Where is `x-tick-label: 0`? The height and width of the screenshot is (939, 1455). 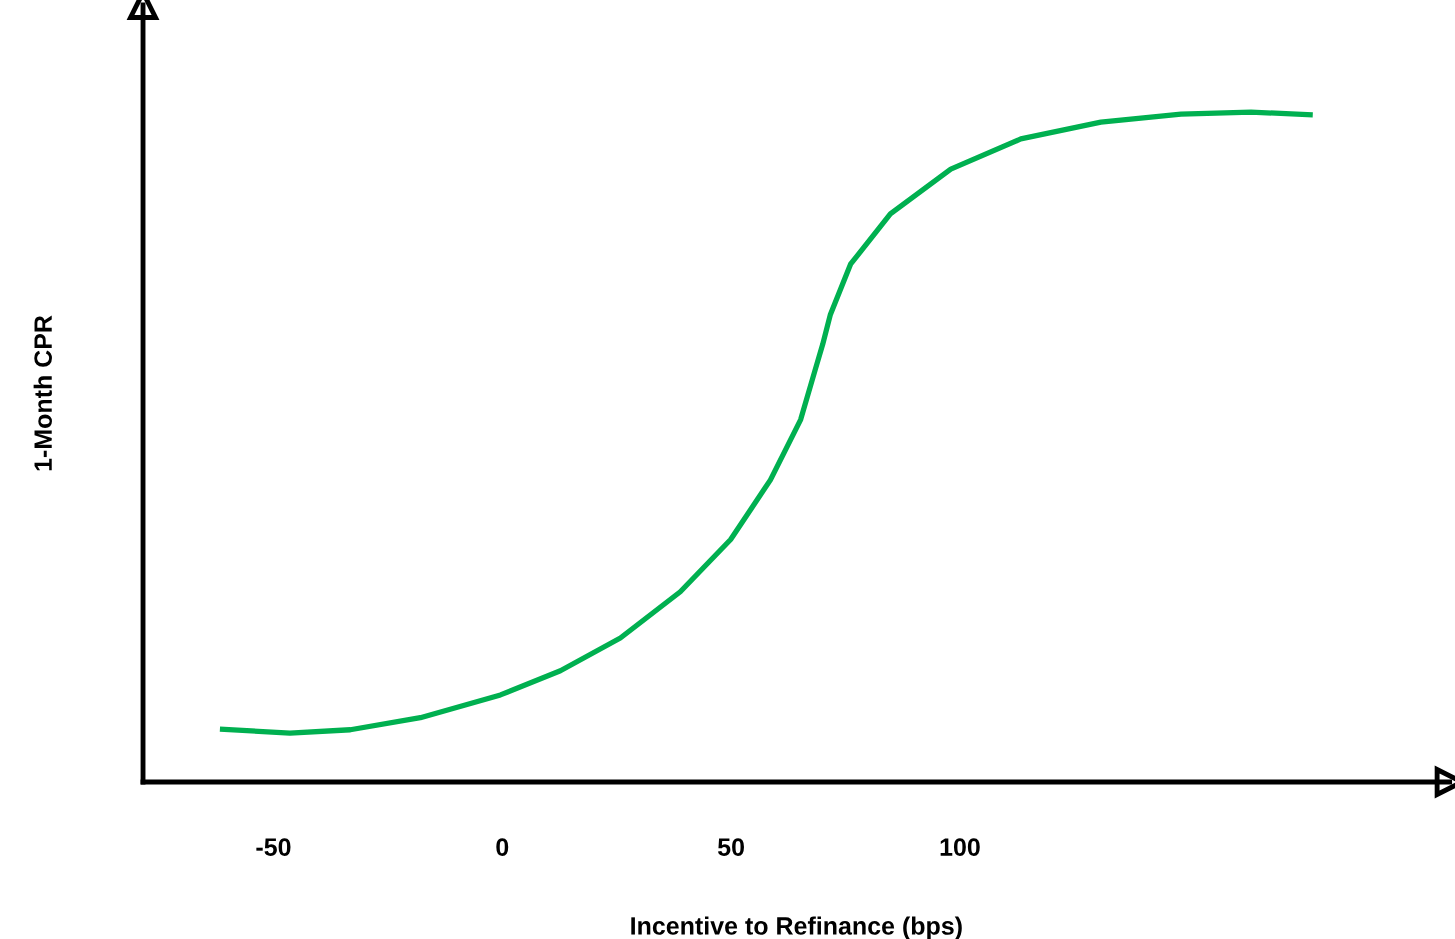 x-tick-label: 0 is located at coordinates (502, 847).